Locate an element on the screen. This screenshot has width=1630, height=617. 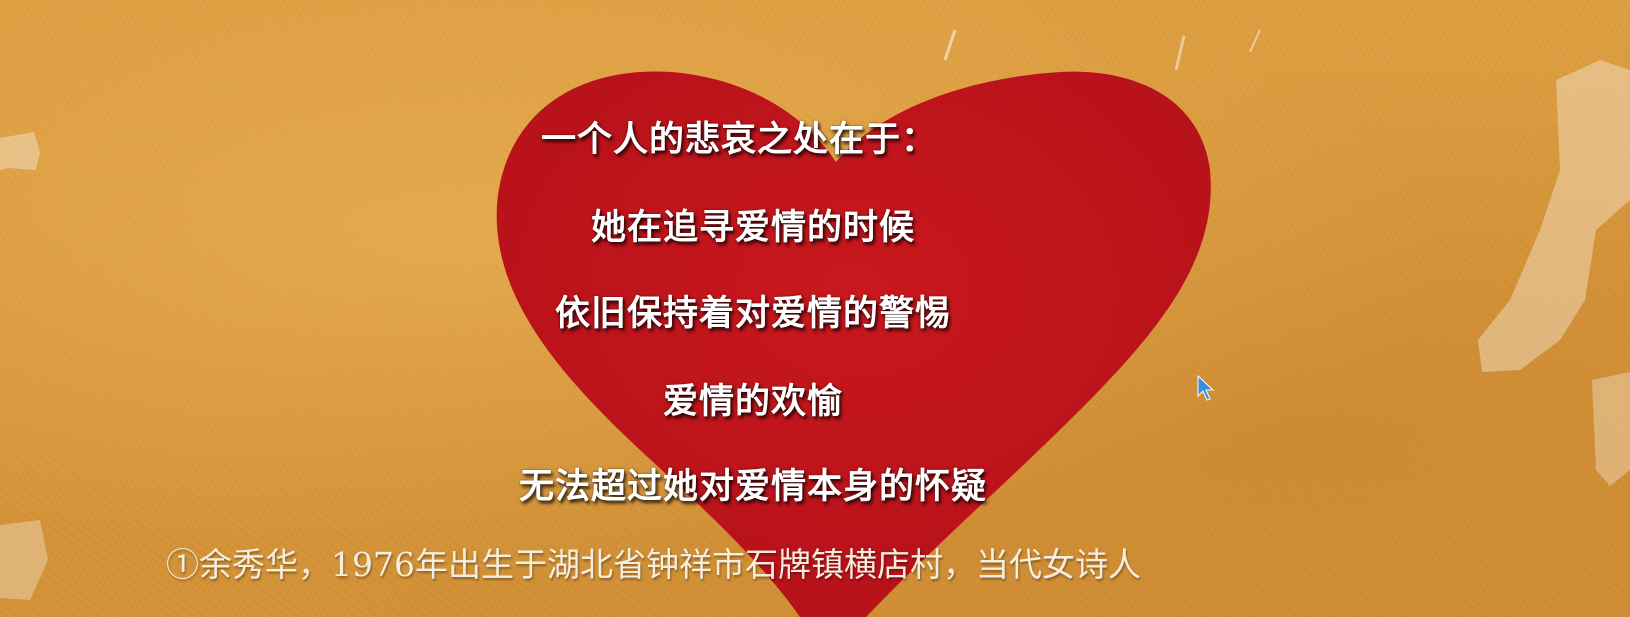
poem-line-1: 一个人的悲哀之处在于： is located at coordinates (738, 140).